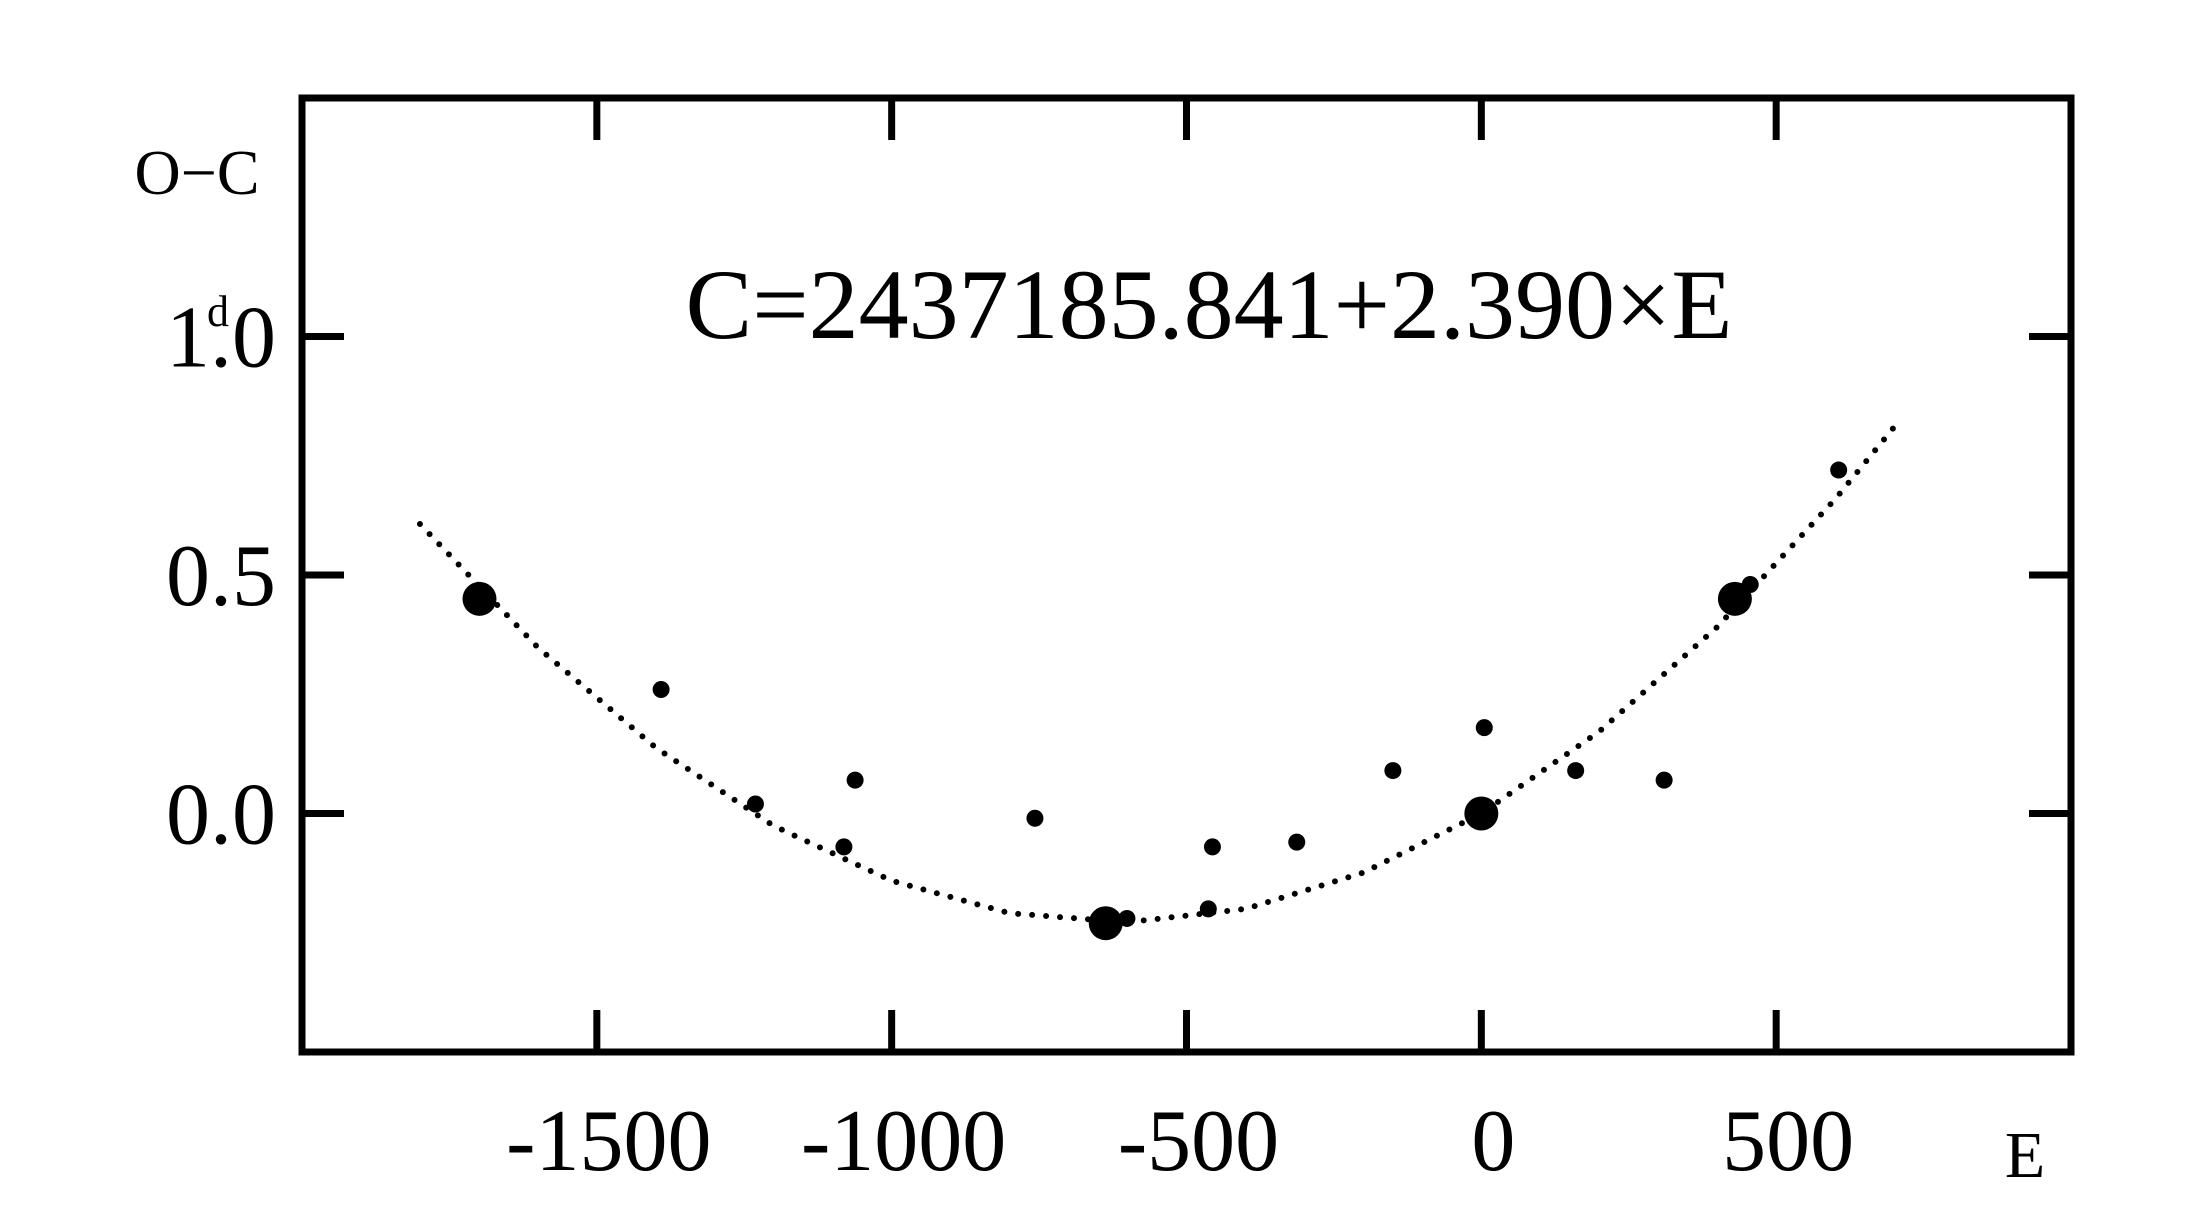 This screenshot has width=2188, height=1229. Describe the element at coordinates (903, 1141) in the screenshot. I see `x-tick-label: -1000` at that location.